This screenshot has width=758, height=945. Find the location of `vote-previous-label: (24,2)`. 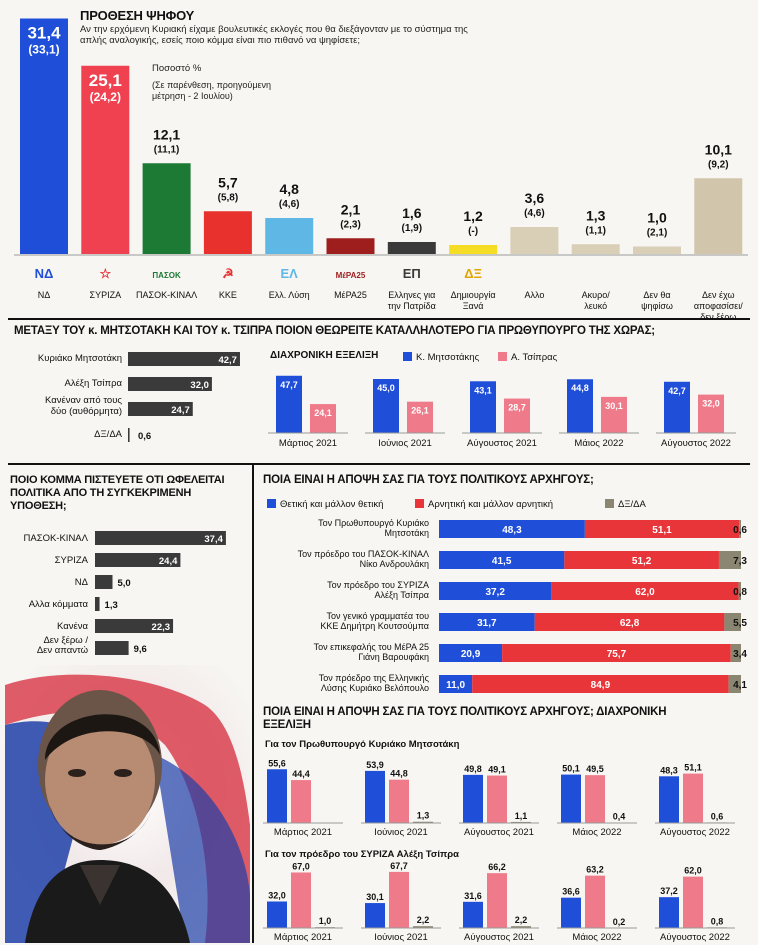

vote-previous-label: (24,2) is located at coordinates (105, 97).